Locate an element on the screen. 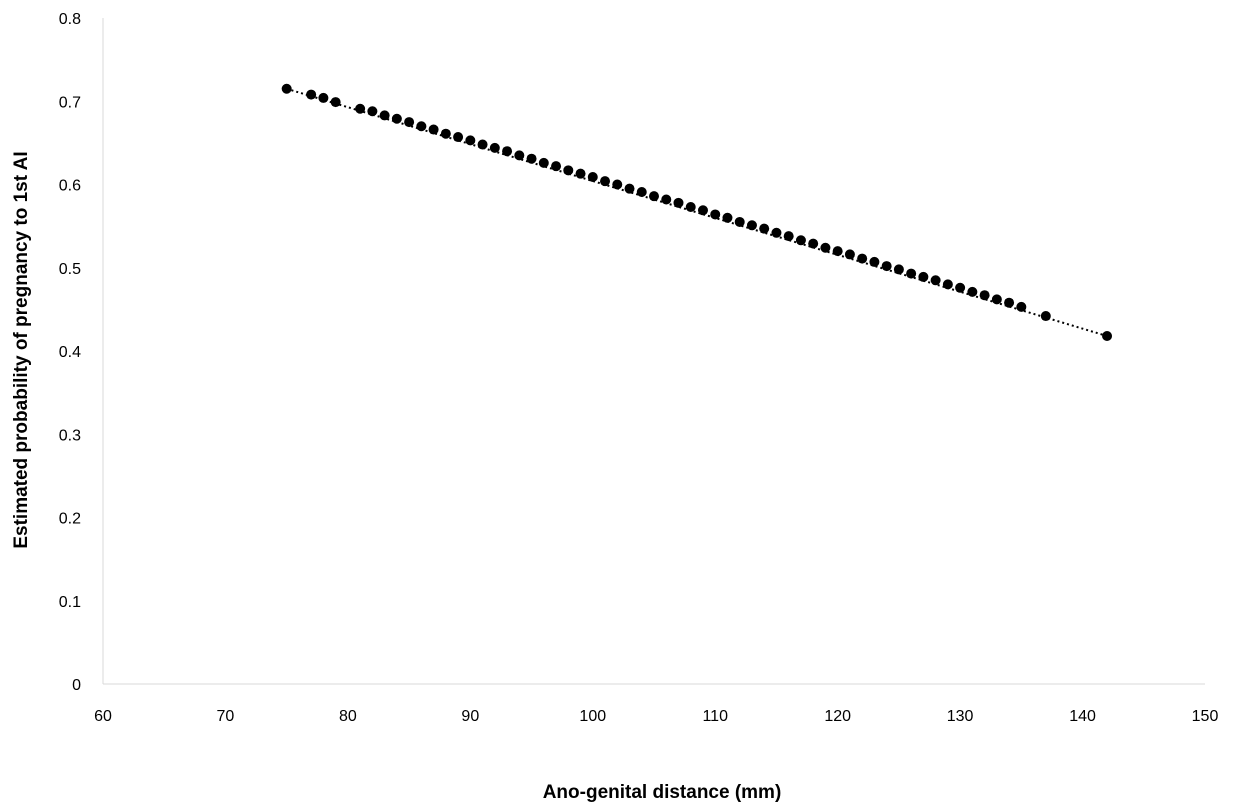  x-tick-label: 120 is located at coordinates (837, 716).